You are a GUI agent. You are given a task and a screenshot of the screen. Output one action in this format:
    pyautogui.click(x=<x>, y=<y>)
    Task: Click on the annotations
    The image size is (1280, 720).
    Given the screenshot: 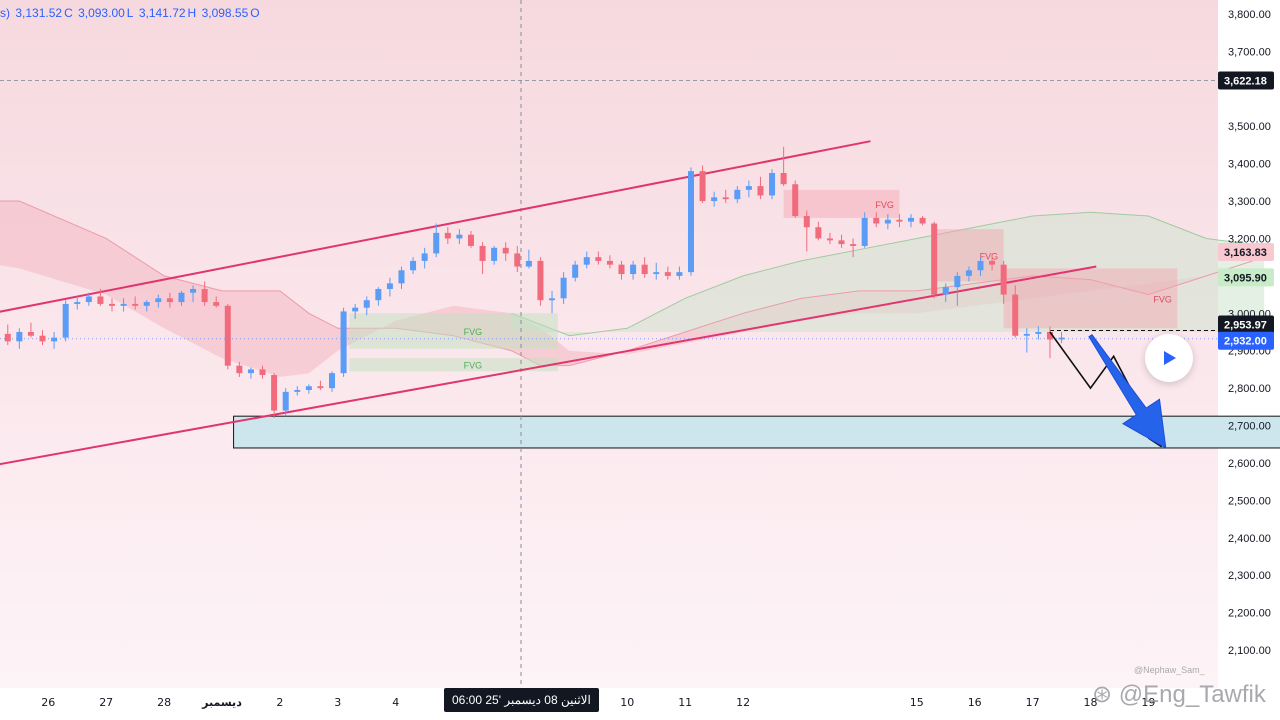 What is the action you would take?
    pyautogui.click(x=1108, y=390)
    